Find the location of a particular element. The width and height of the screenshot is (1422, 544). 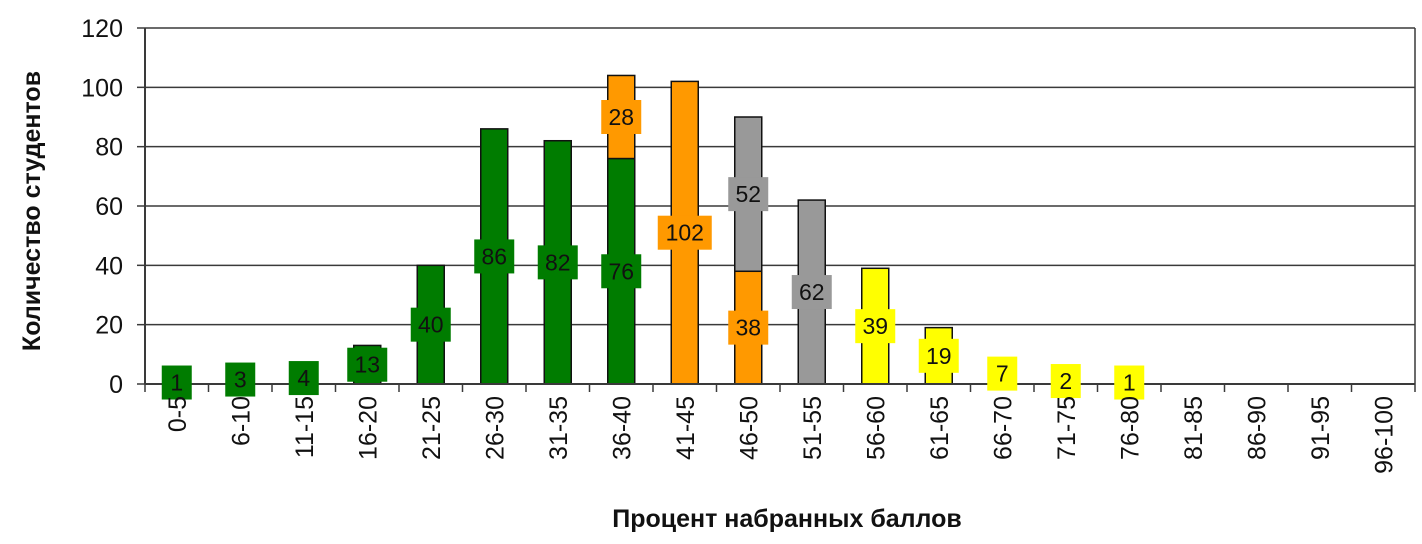

x-tick-label-66-70: 66-70 is located at coordinates (1003, 428).